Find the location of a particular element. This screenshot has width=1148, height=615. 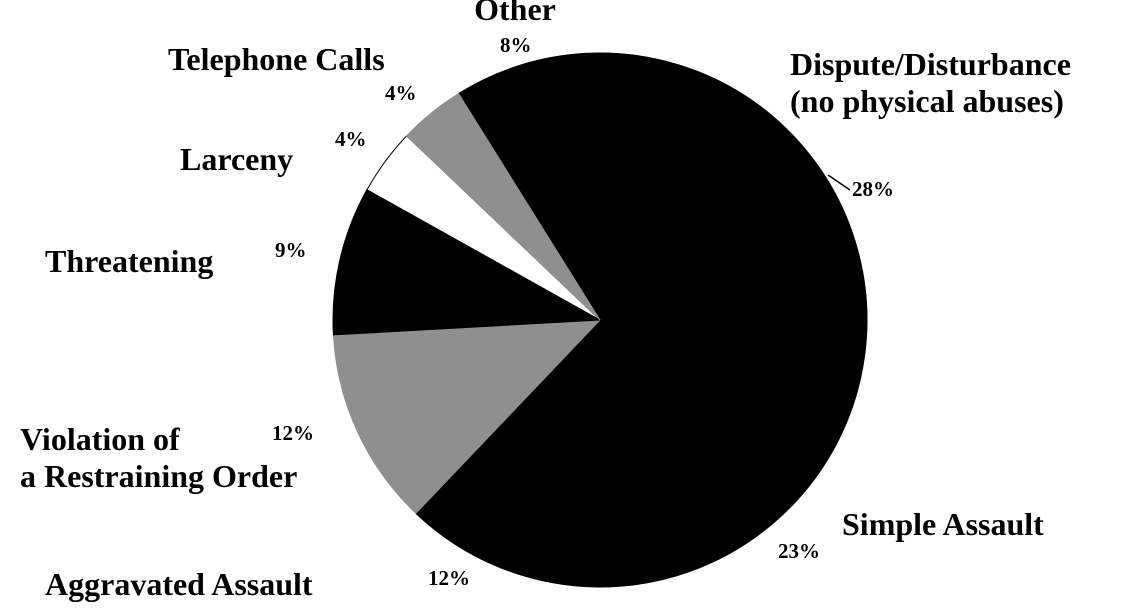

value-label: 8% is located at coordinates (516, 45).